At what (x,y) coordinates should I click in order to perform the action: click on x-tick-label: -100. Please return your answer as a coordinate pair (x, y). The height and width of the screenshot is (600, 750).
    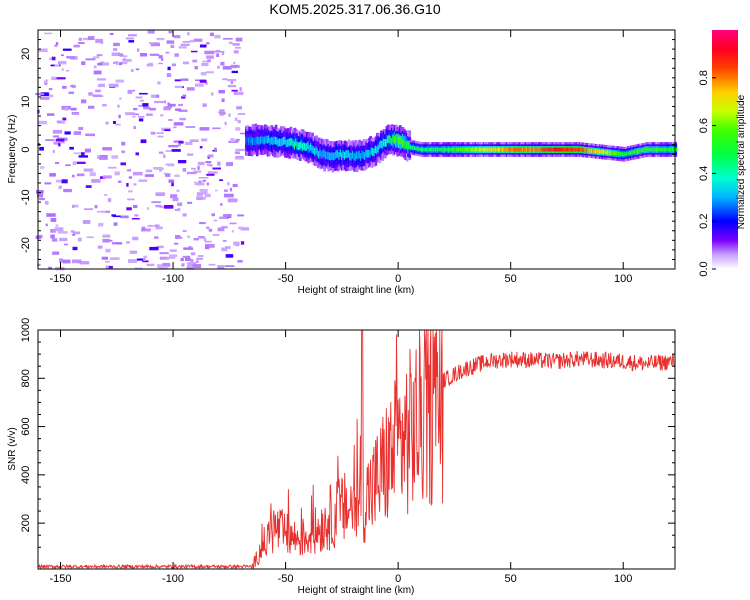
    Looking at the image, I should click on (173, 279).